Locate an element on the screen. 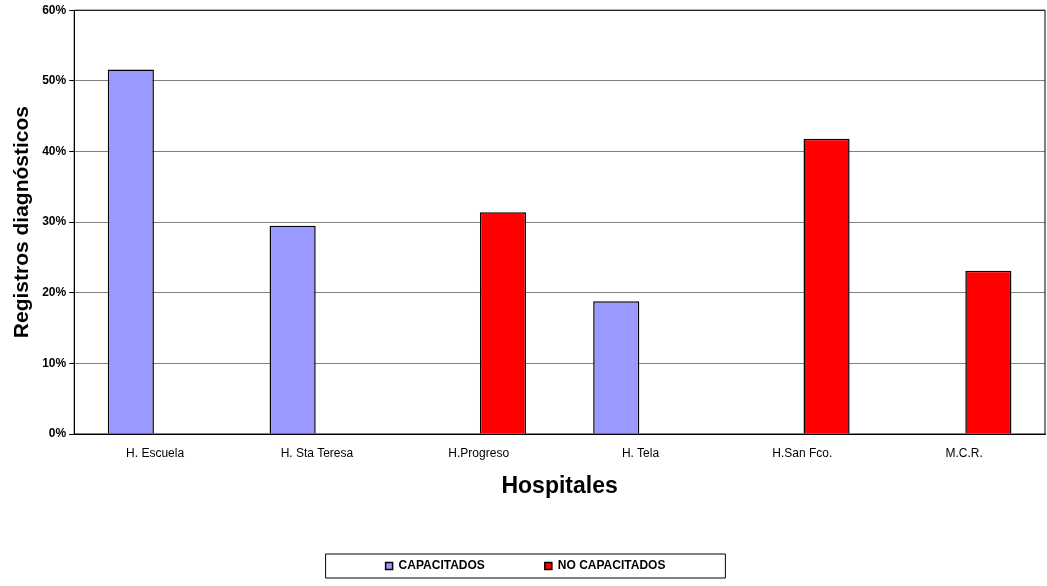  y-tick-label: 60% is located at coordinates (54, 9).